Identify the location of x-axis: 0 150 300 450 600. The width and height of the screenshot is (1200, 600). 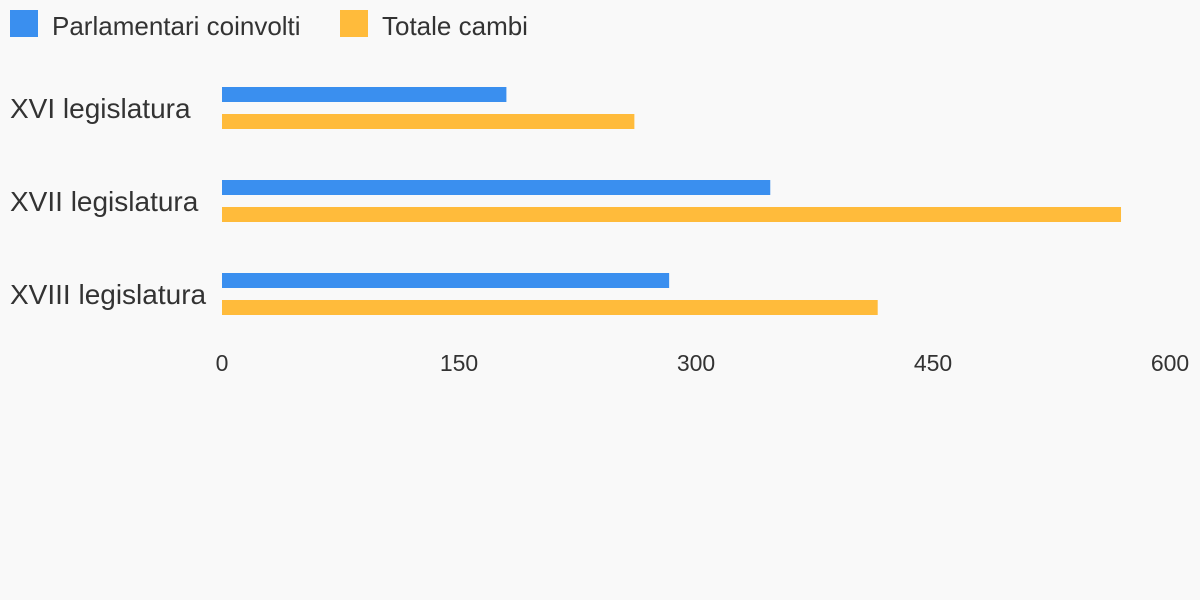
(703, 363).